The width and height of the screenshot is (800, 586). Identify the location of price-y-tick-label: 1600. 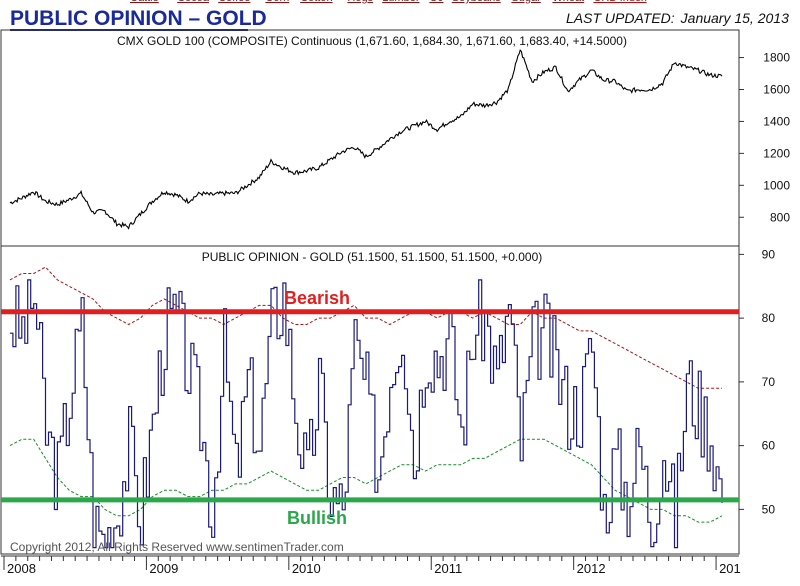
(776, 89).